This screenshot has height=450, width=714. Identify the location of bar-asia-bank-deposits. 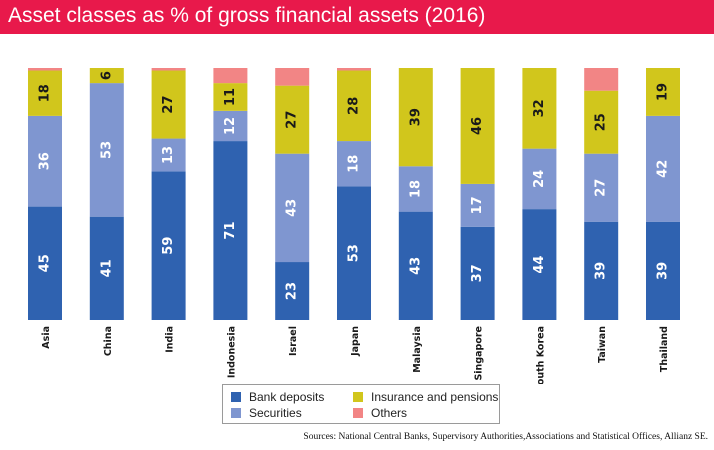
(45, 263).